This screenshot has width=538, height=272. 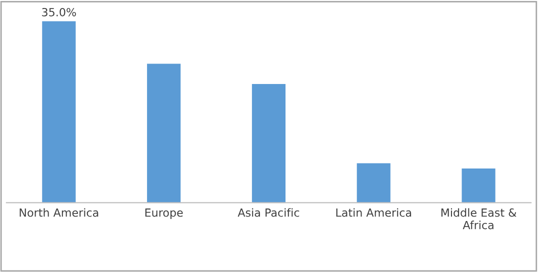 What do you see at coordinates (59, 12) in the screenshot?
I see `data-label: 35.0%` at bounding box center [59, 12].